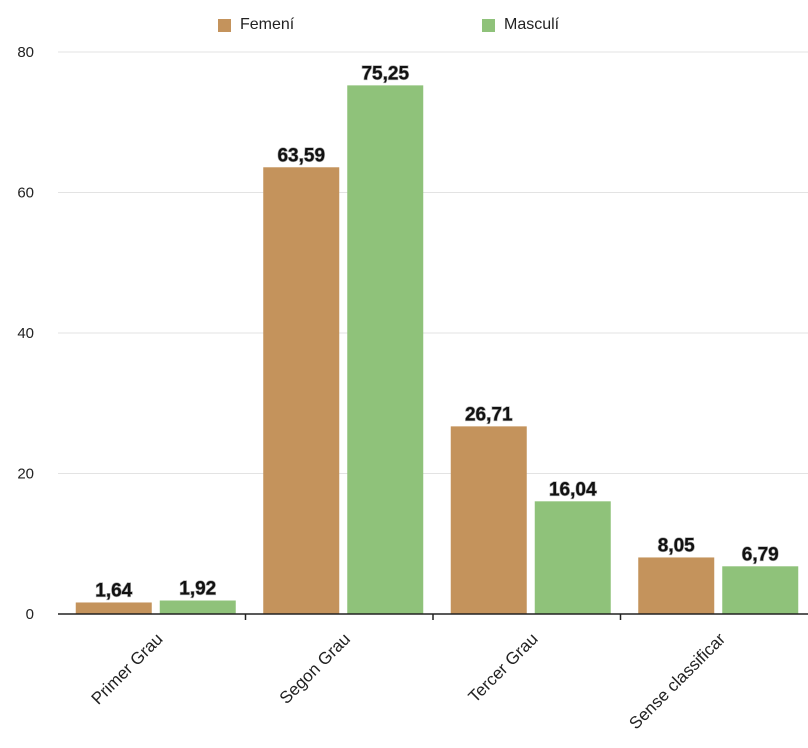 Image resolution: width=808 pixels, height=748 pixels. I want to click on y-tick-label-60: 60, so click(25, 193).